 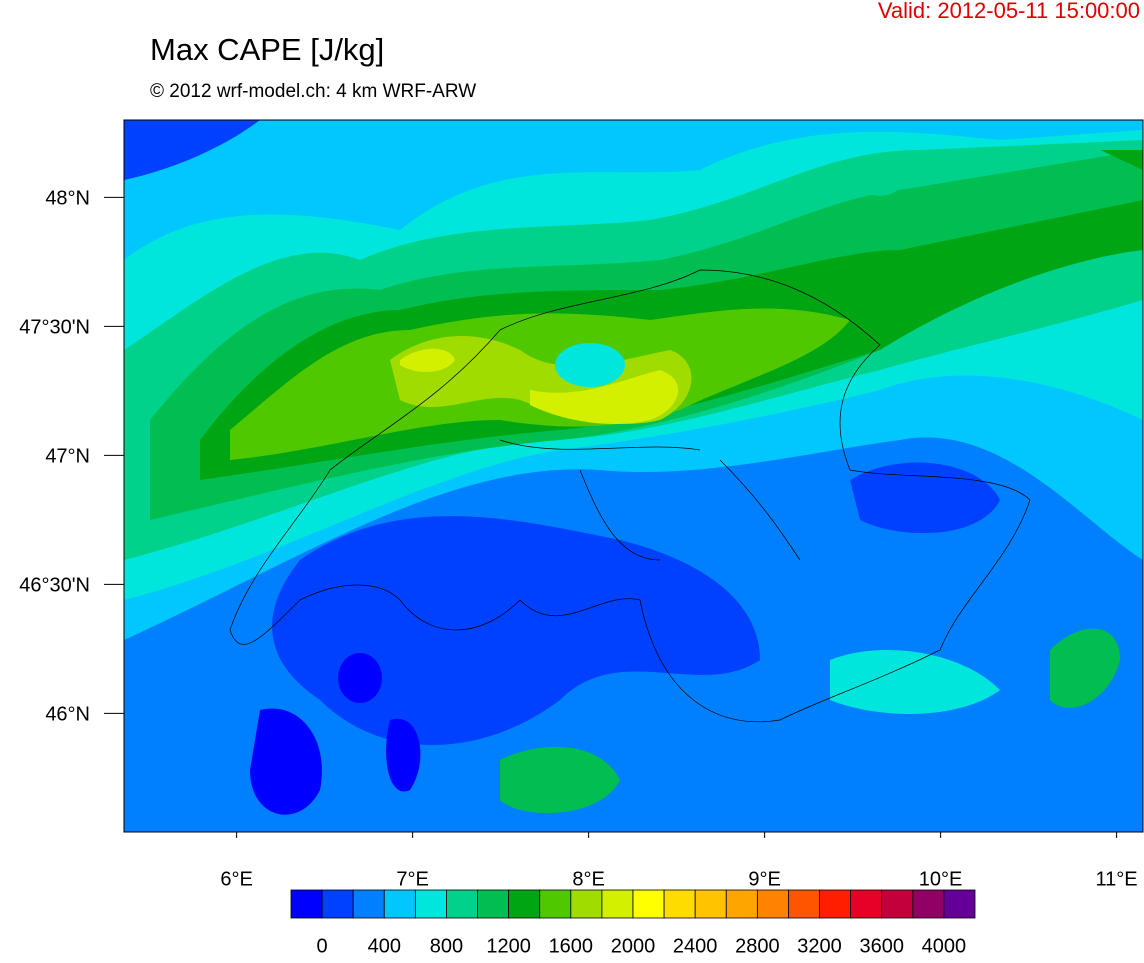 I want to click on colorbar-label: 2000, so click(x=633, y=946).